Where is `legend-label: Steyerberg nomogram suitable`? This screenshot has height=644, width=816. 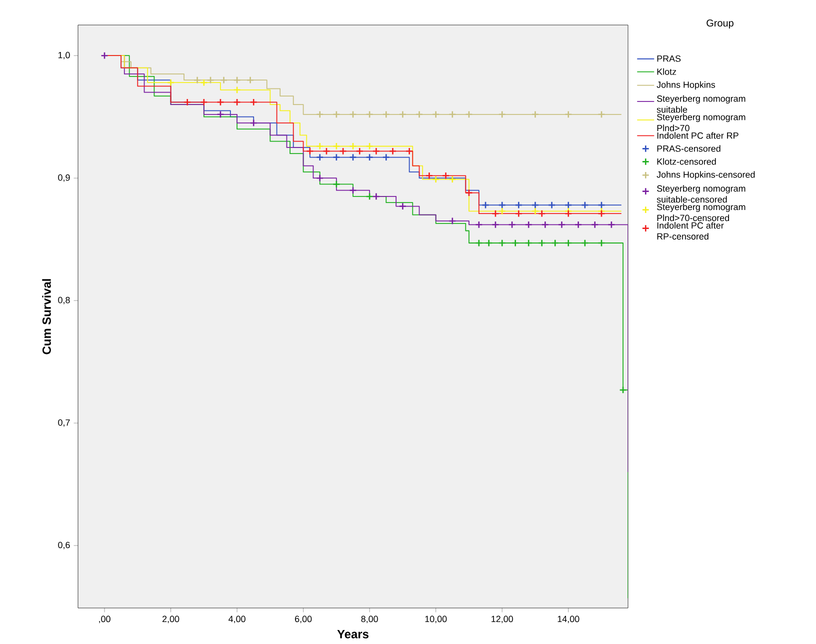
legend-label: Steyerberg nomogram suitable is located at coordinates (701, 104).